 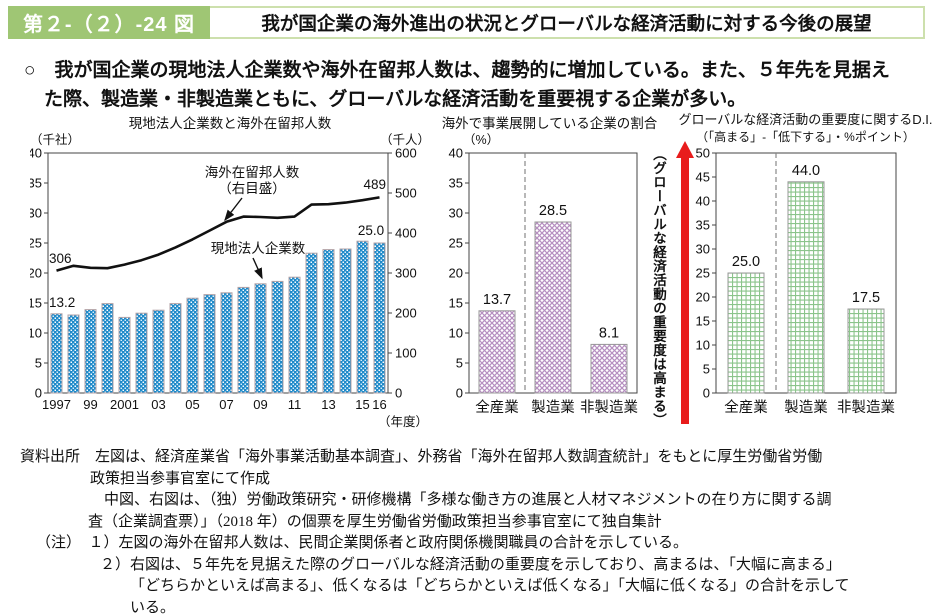 I want to click on note-line: いる。, so click(x=153, y=607).